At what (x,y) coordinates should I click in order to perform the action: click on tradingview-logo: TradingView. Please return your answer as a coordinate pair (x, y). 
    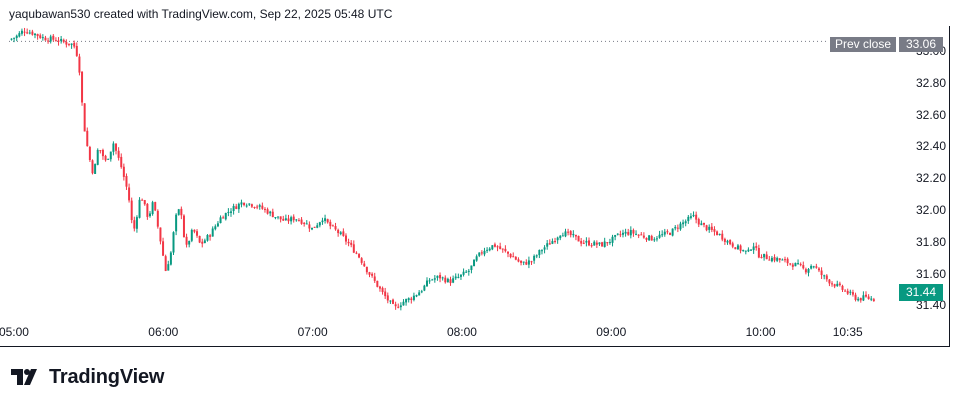
    Looking at the image, I should click on (87, 377).